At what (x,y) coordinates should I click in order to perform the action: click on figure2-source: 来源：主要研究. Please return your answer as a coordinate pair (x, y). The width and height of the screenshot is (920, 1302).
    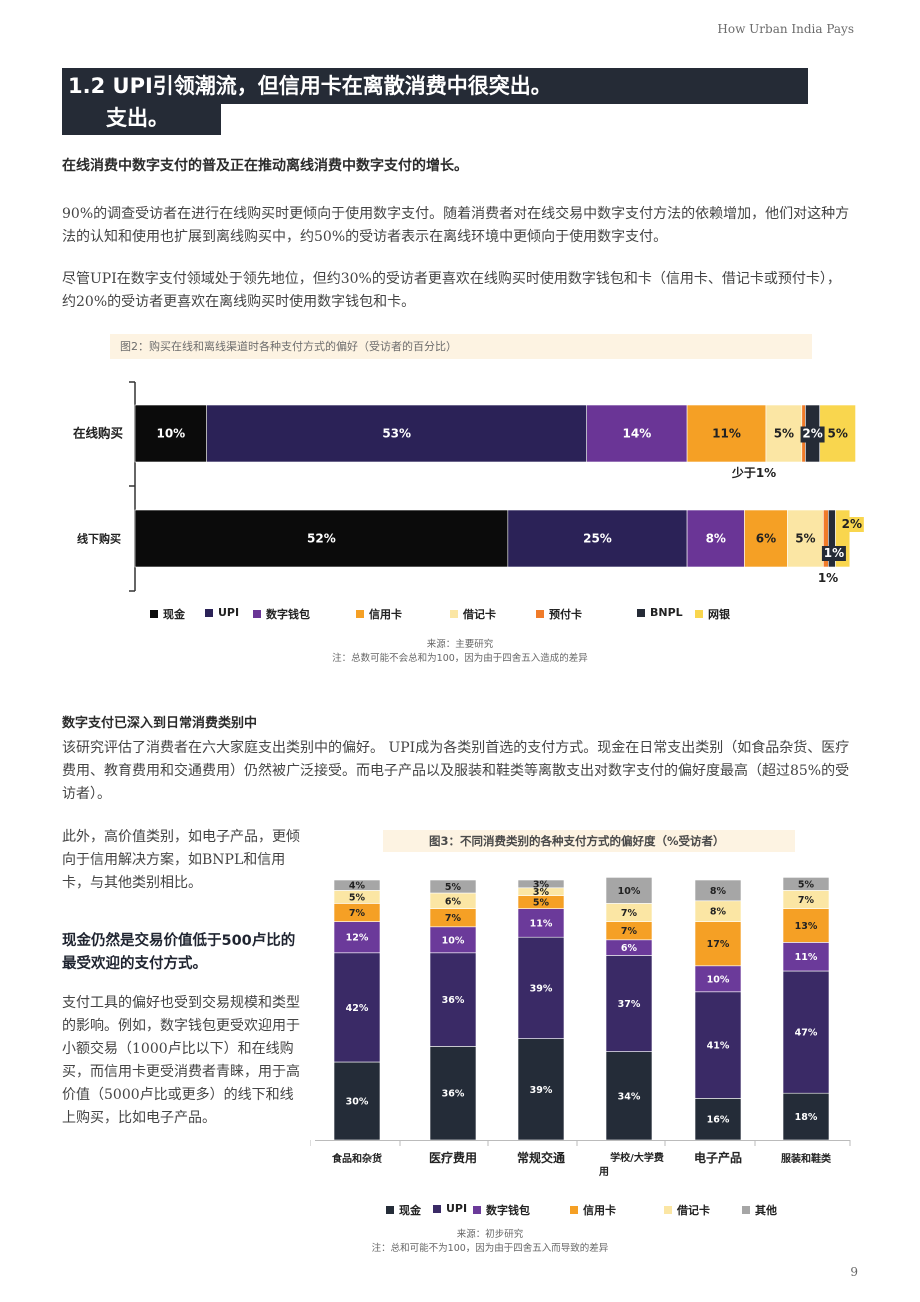
    Looking at the image, I should click on (460, 644).